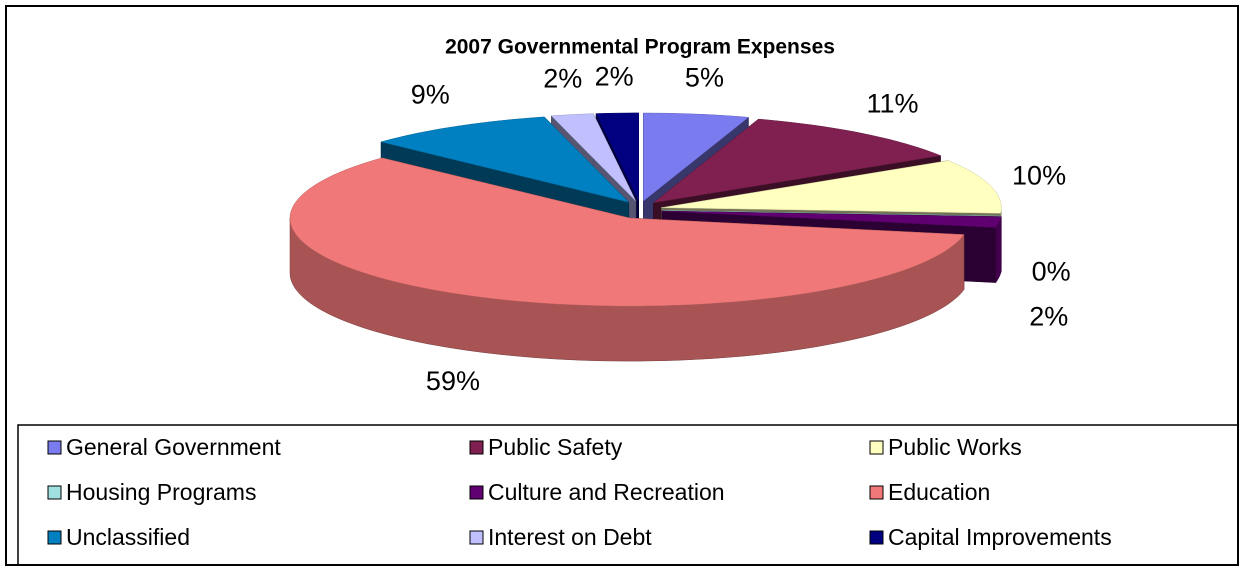  I want to click on data-label: 0%, so click(1051, 271).